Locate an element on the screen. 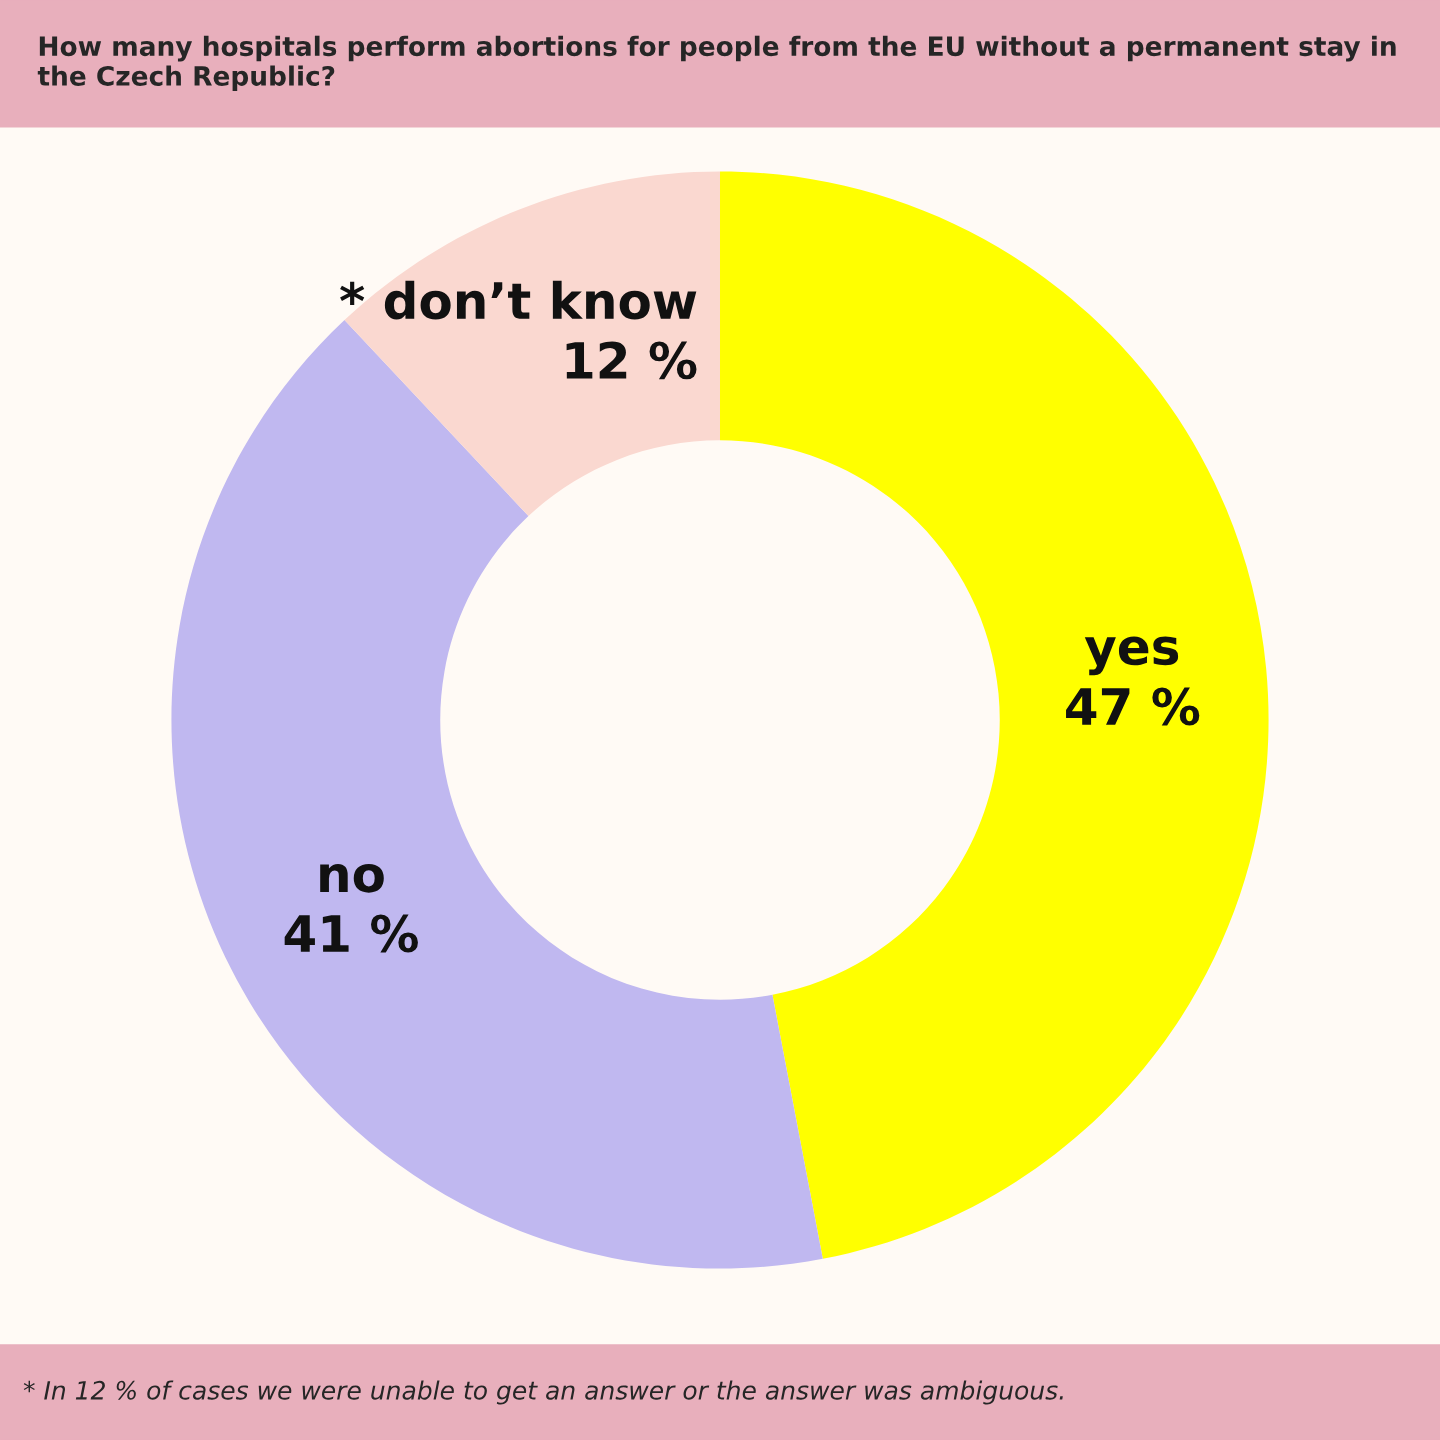 The width and height of the screenshot is (1440, 1440). slice-label: no is located at coordinates (352, 878).